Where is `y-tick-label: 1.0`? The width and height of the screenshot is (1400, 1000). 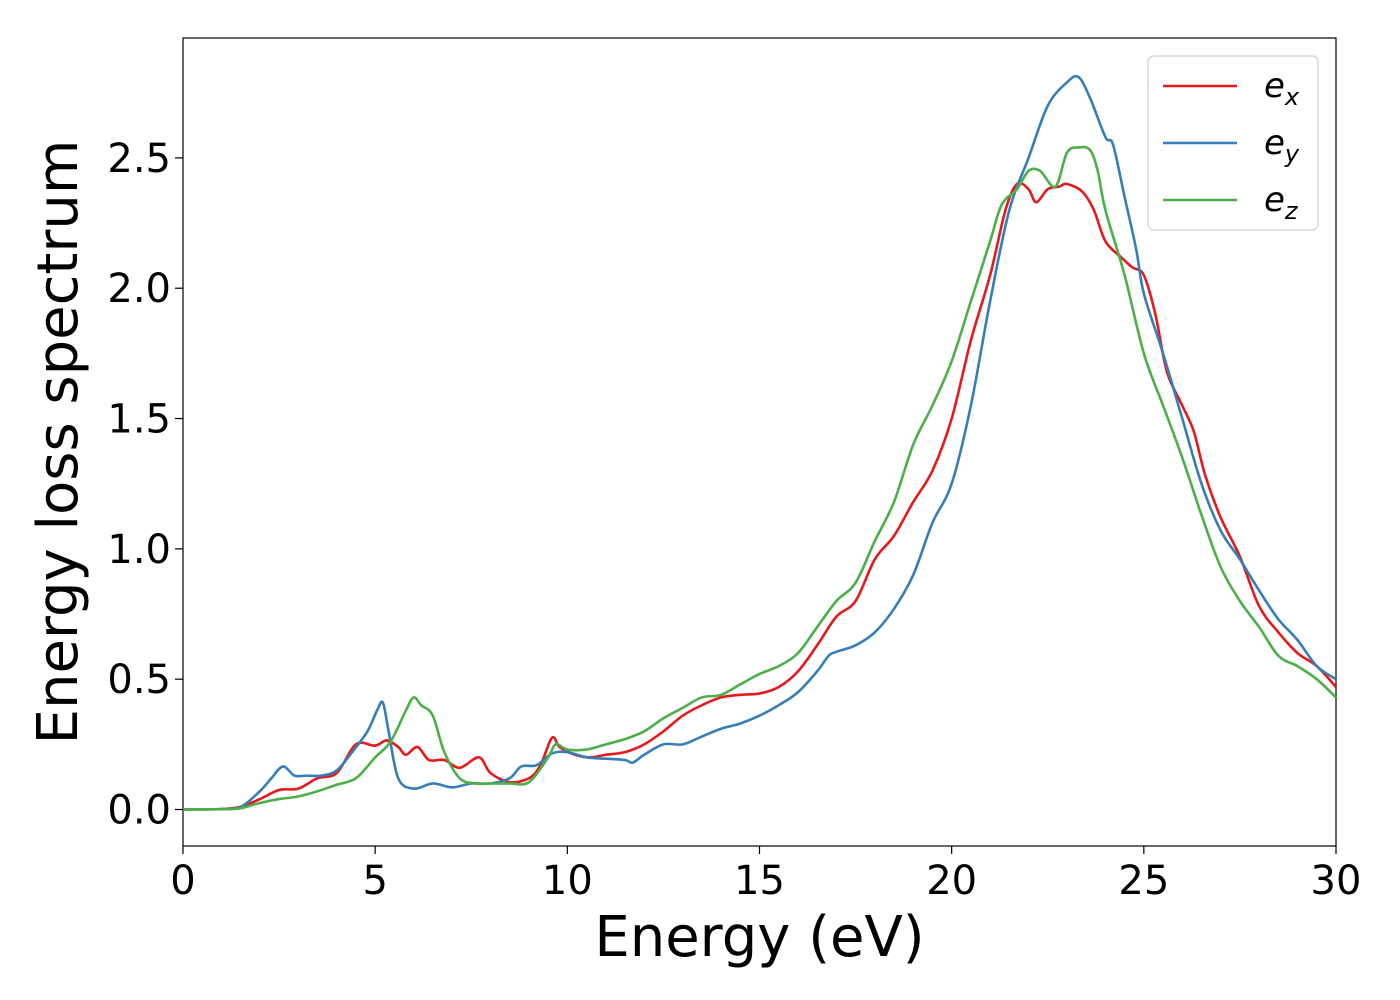
y-tick-label: 1.0 is located at coordinates (139, 550).